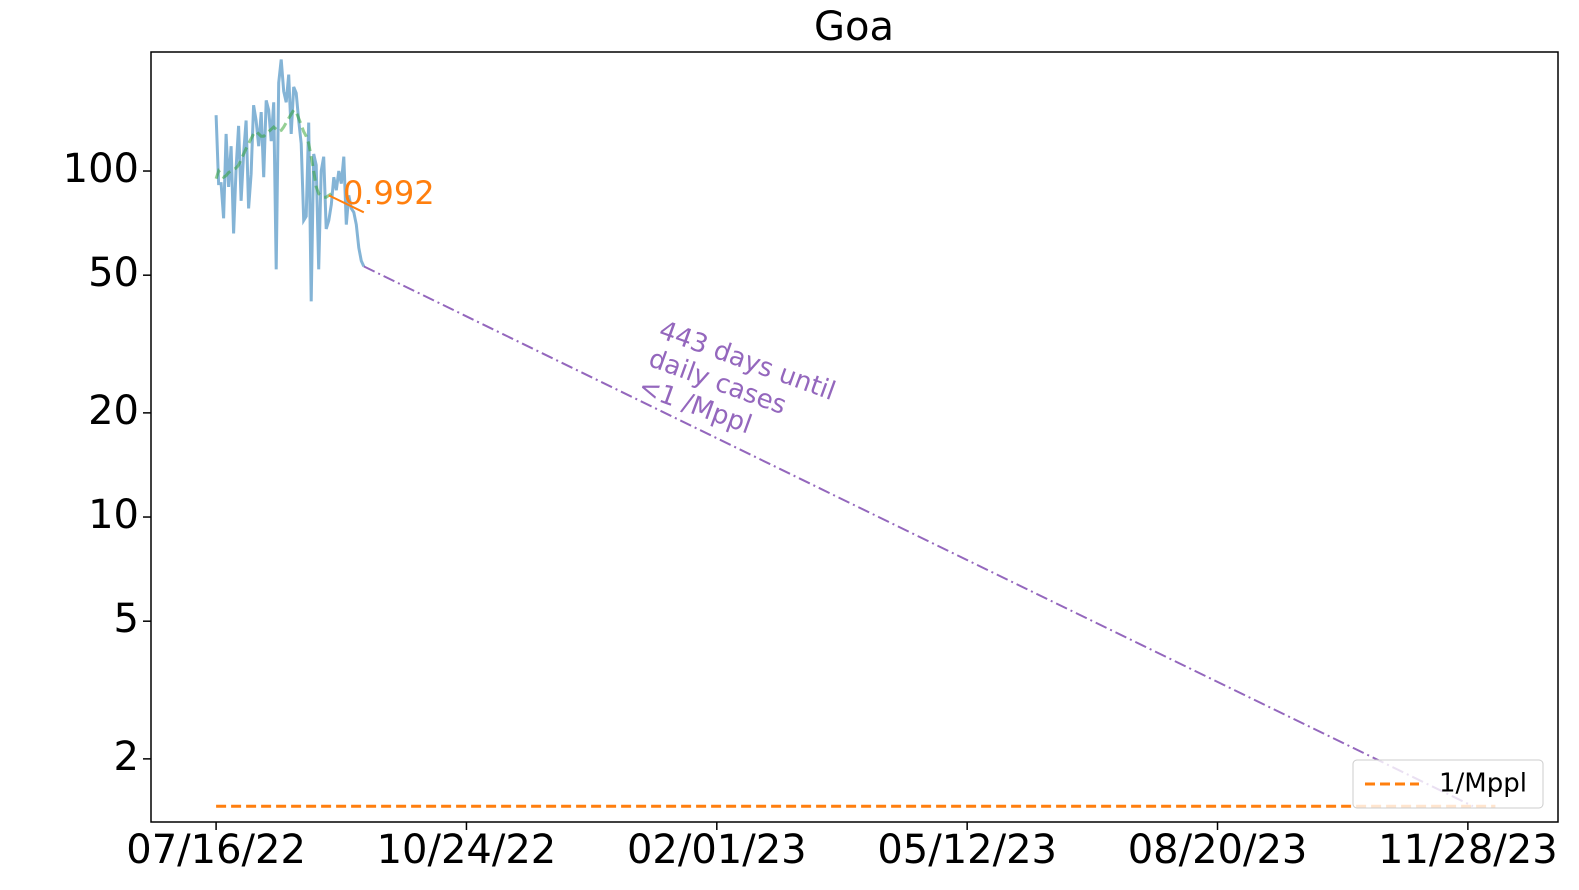  Describe the element at coordinates (467, 850) in the screenshot. I see `x-tick-label: 10/24/22` at that location.